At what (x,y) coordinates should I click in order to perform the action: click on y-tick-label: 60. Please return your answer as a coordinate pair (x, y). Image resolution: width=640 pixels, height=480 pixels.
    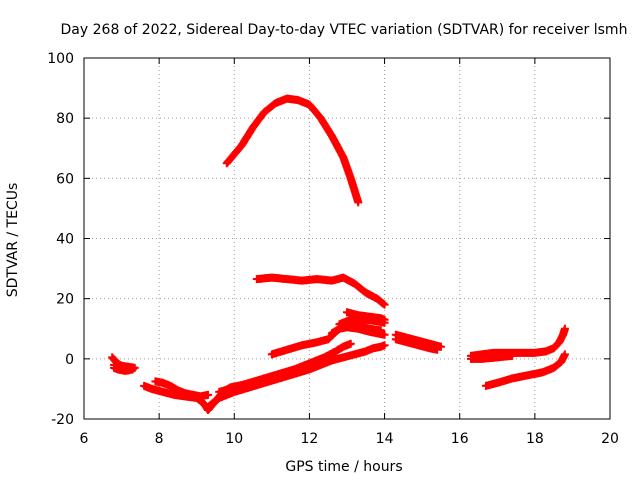
    Looking at the image, I should click on (65, 179).